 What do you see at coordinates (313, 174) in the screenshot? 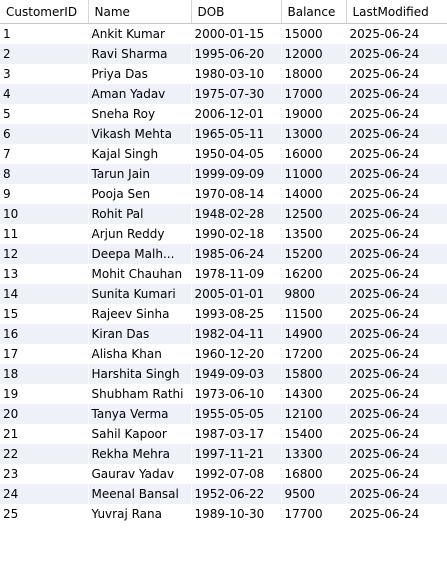
I see `cell-balance: 11000` at bounding box center [313, 174].